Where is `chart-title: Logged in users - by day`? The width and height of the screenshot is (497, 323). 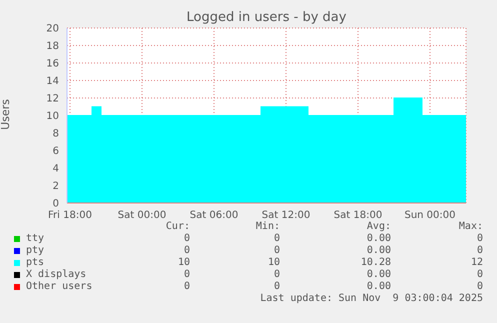 chart-title: Logged in users - by day is located at coordinates (267, 17).